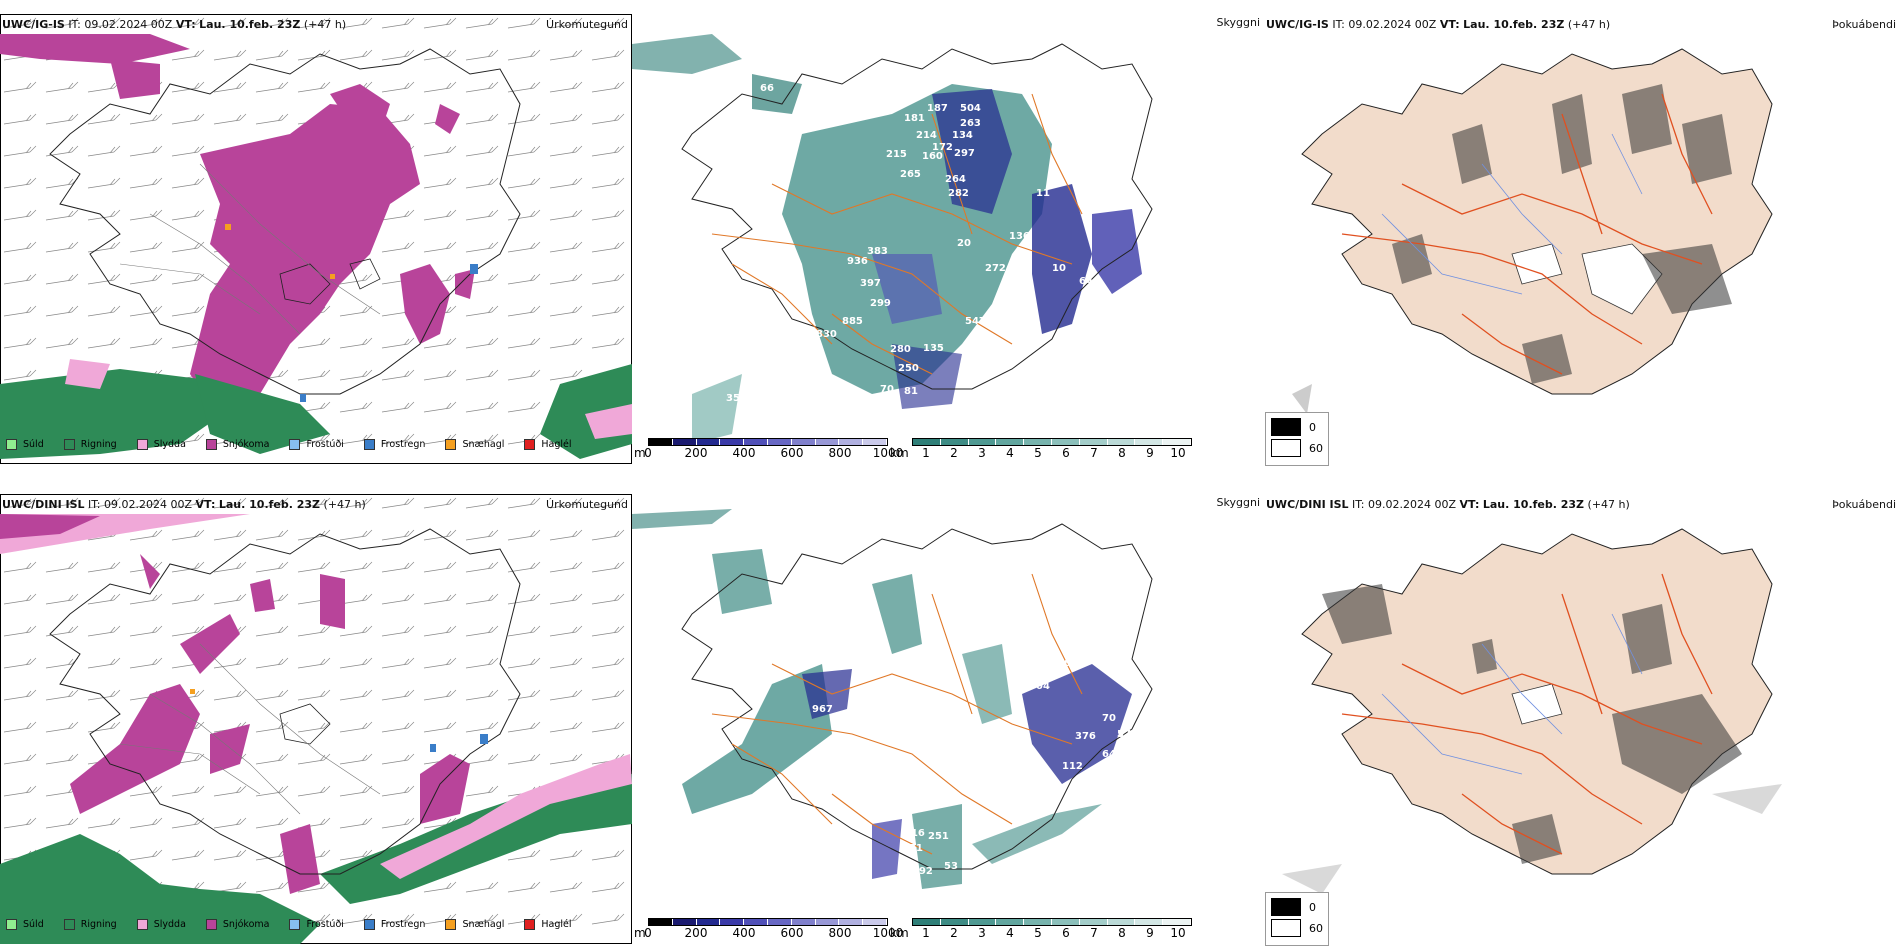 This screenshot has height=950, width=1900. Describe the element at coordinates (938, 836) in the screenshot. I see `visibility-value-label: 251` at that location.